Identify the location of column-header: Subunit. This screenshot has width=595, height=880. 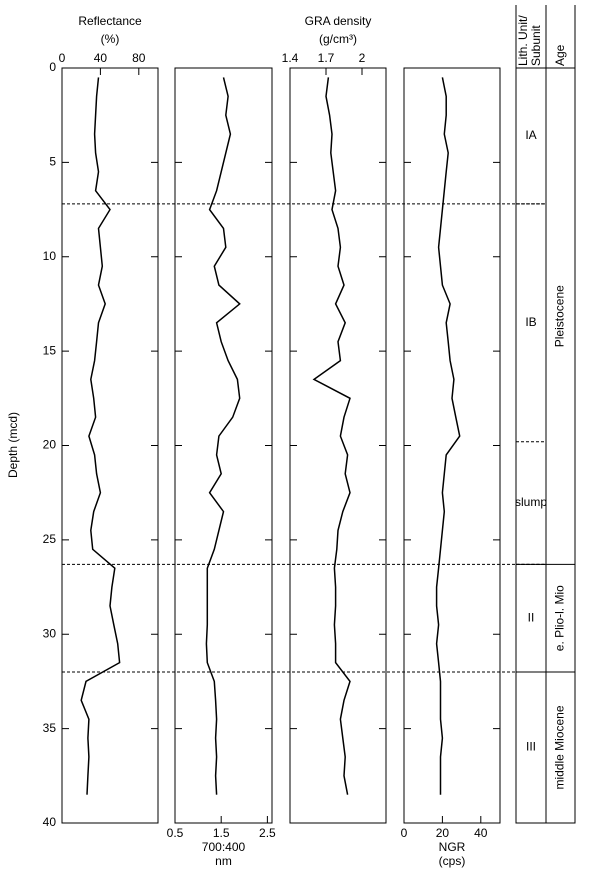
(536, 45).